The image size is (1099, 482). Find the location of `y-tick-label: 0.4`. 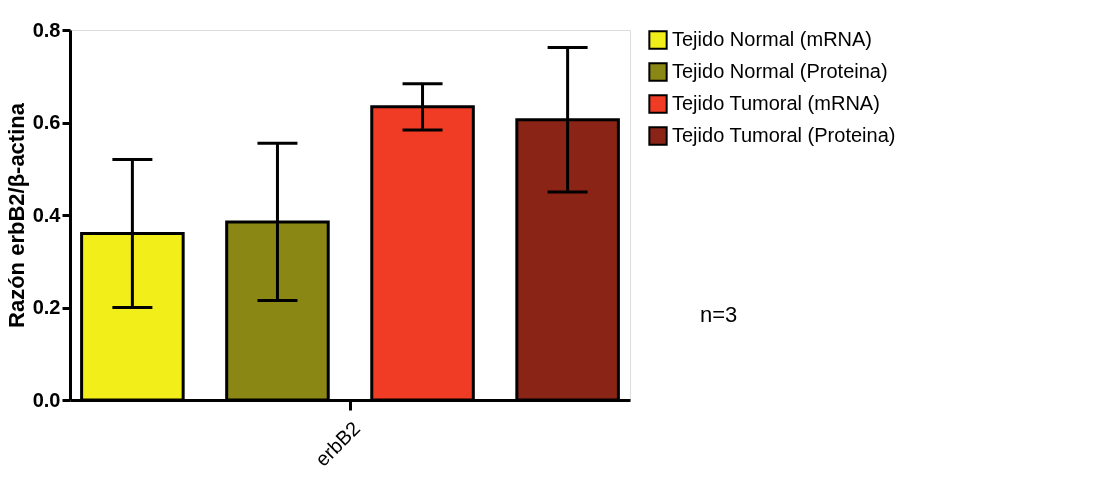

y-tick-label: 0.4 is located at coordinates (47, 214).